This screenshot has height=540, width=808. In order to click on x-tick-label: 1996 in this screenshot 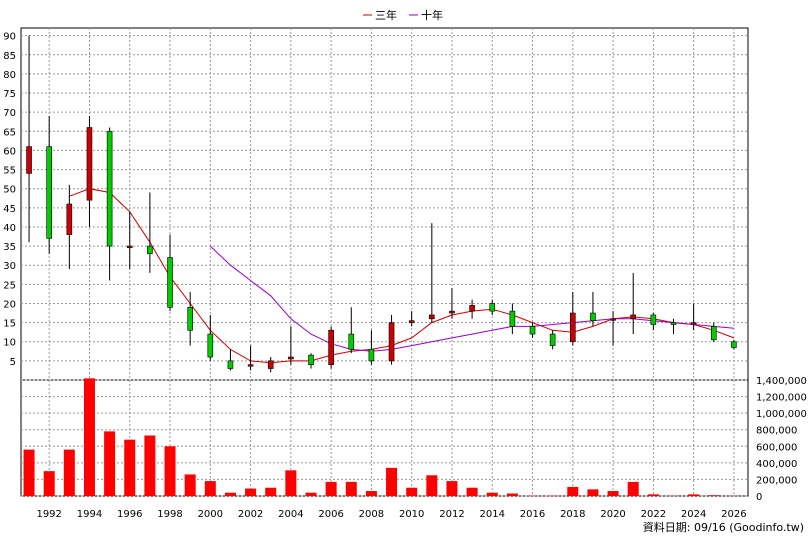, I will do `click(129, 514)`.